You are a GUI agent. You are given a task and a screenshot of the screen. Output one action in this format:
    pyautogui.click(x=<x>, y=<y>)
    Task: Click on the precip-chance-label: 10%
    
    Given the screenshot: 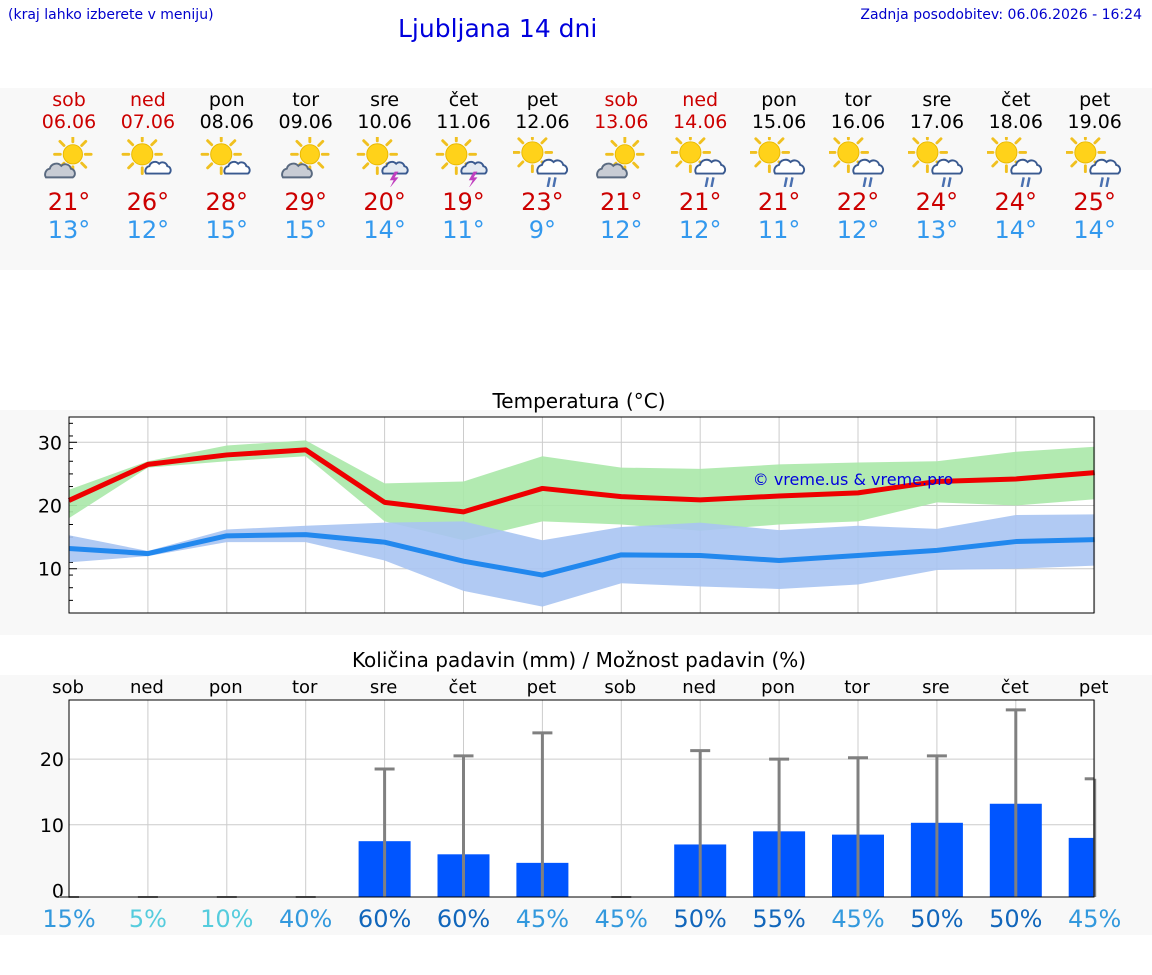 What is the action you would take?
    pyautogui.click(x=226, y=919)
    